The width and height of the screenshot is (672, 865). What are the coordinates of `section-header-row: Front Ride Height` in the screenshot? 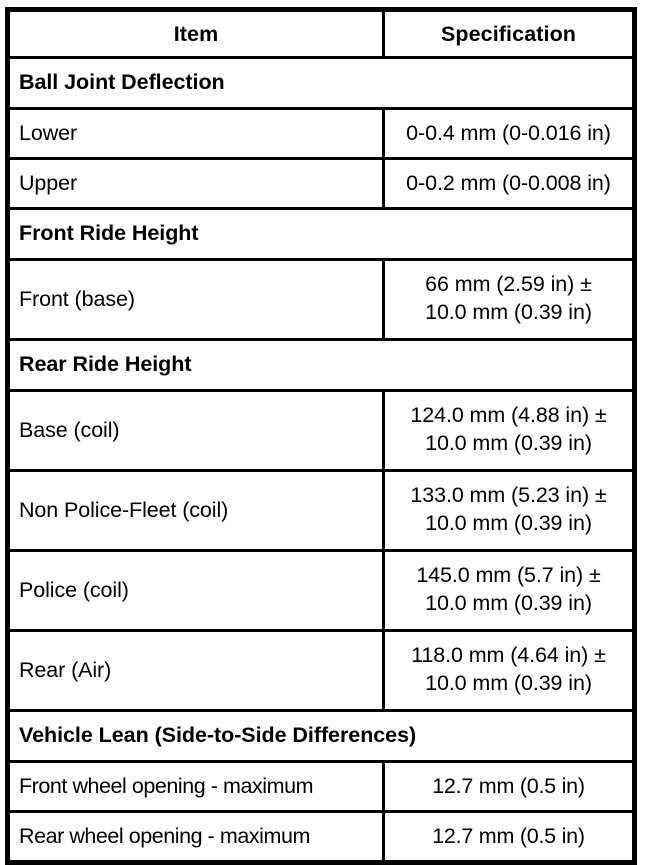 It's located at (321, 234).